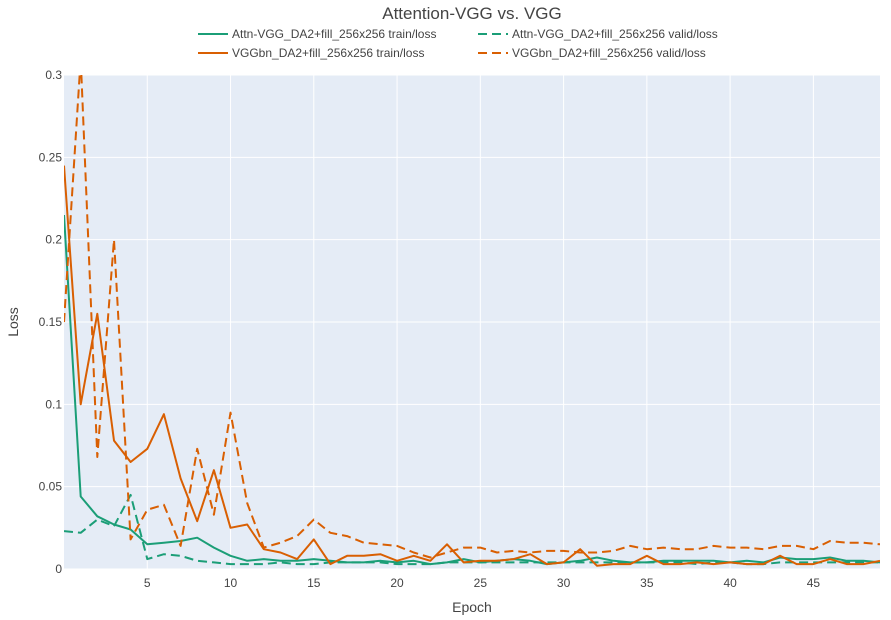 This screenshot has width=891, height=620. What do you see at coordinates (472, 13) in the screenshot?
I see `chart-title: Attention-VGG vs. VGG` at bounding box center [472, 13].